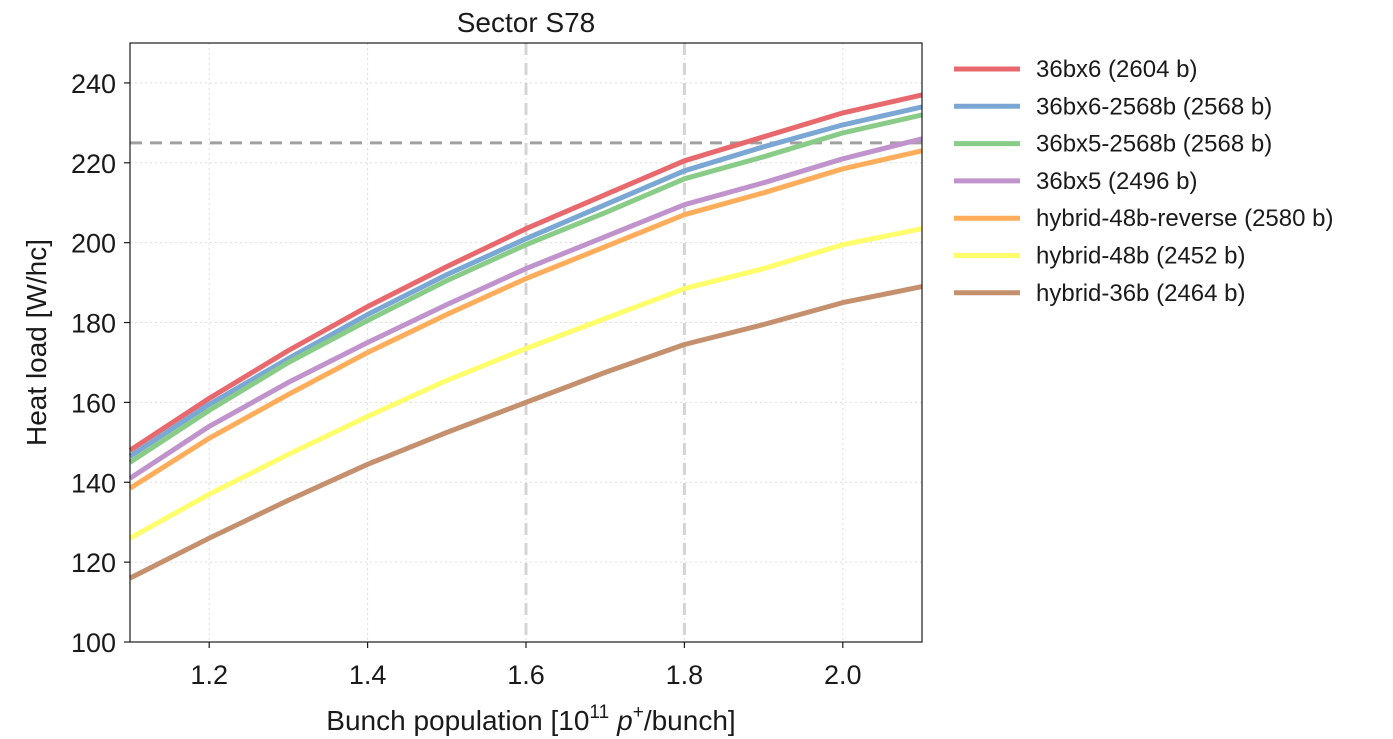 Image resolution: width=1393 pixels, height=739 pixels. Describe the element at coordinates (36, 342) in the screenshot. I see `y-axis-label: Heat load [W/hc]` at that location.